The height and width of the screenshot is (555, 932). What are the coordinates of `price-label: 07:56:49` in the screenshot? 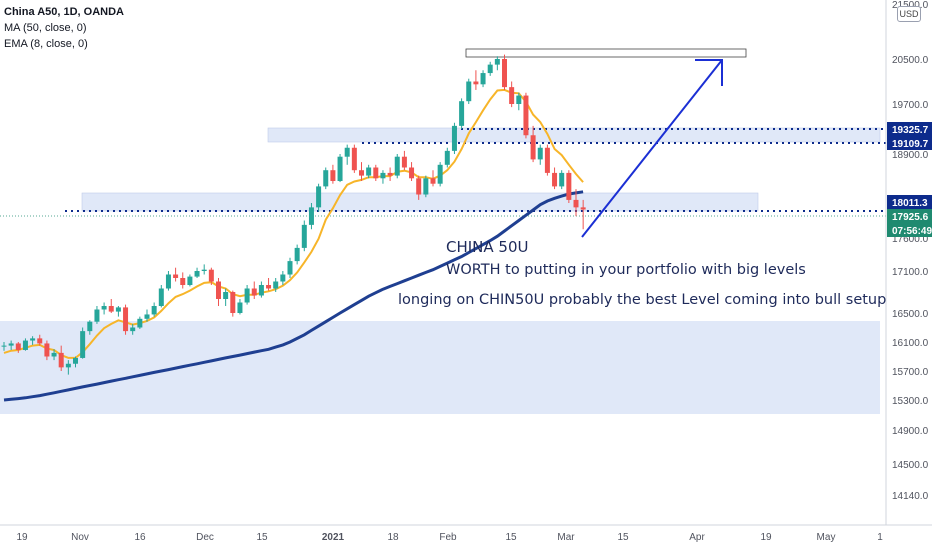 It's located at (909, 230).